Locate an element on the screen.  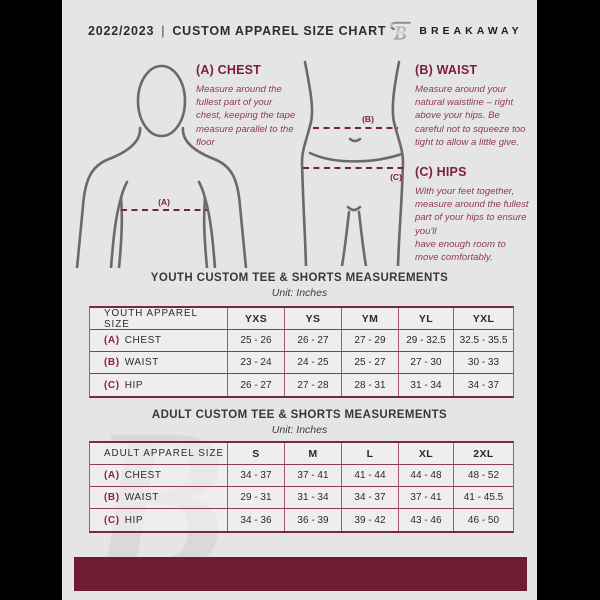
torso-diagram: (A) is located at coordinates (161, 166).